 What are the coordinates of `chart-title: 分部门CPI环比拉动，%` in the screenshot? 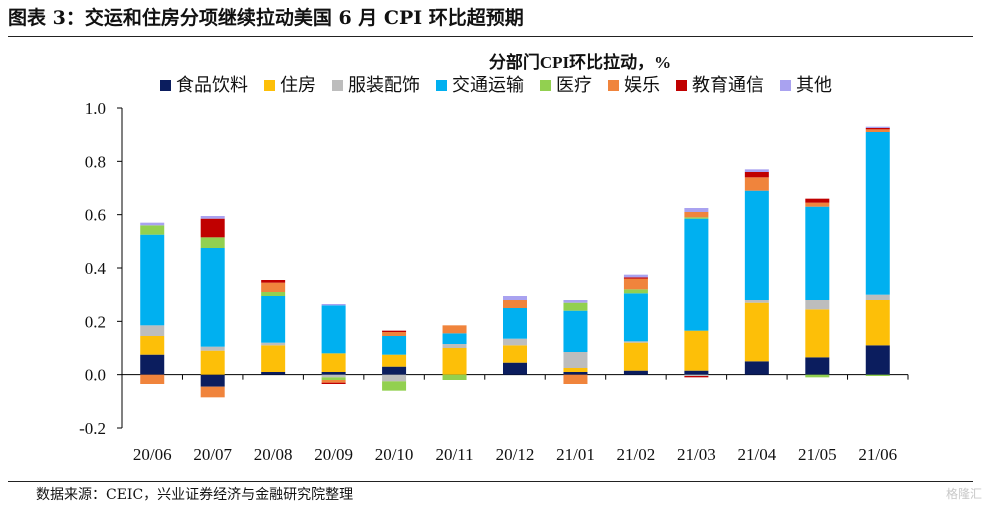 It's located at (580, 62).